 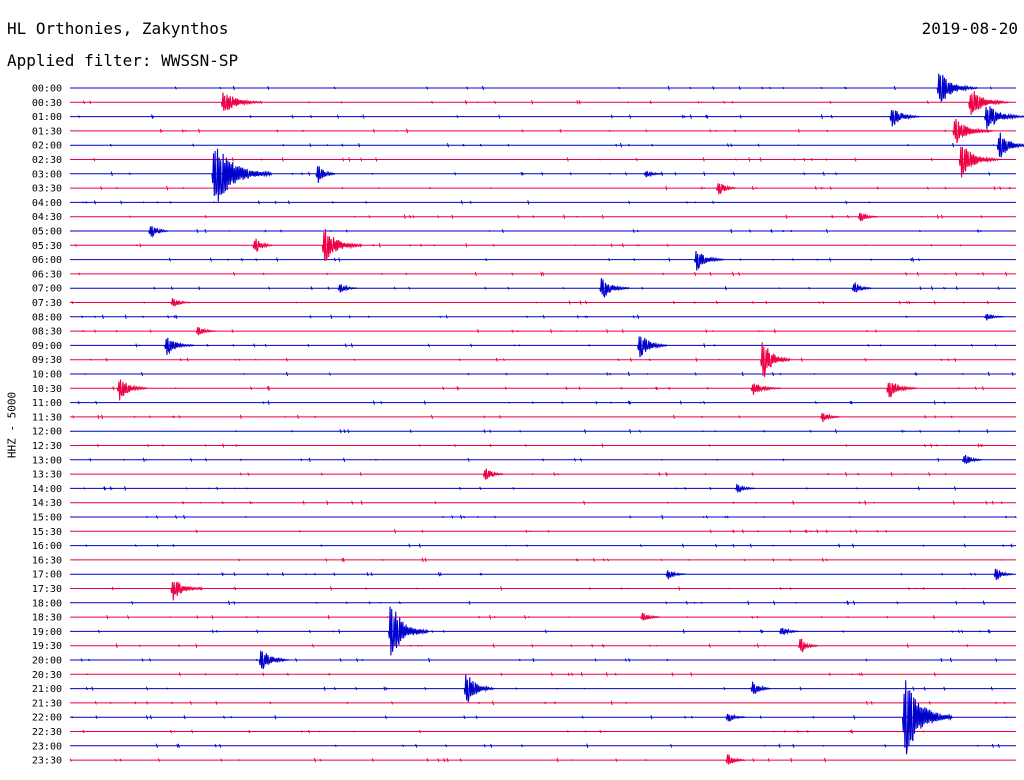 What do you see at coordinates (47, 317) in the screenshot?
I see `row-label: 08:00` at bounding box center [47, 317].